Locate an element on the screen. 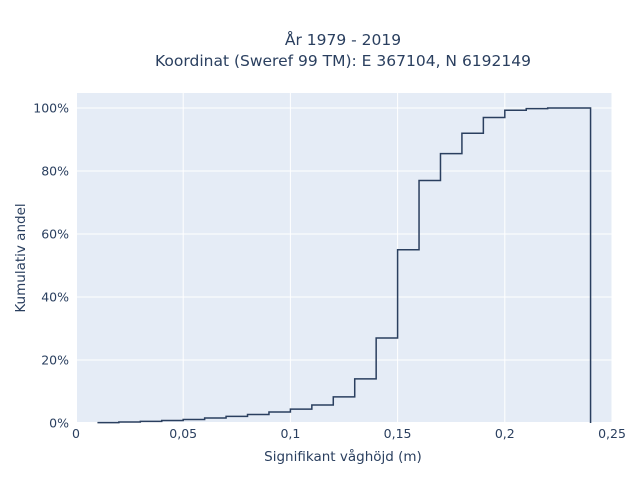  x-axis-label: Signifikant våghöjd (m) is located at coordinates (343, 456).